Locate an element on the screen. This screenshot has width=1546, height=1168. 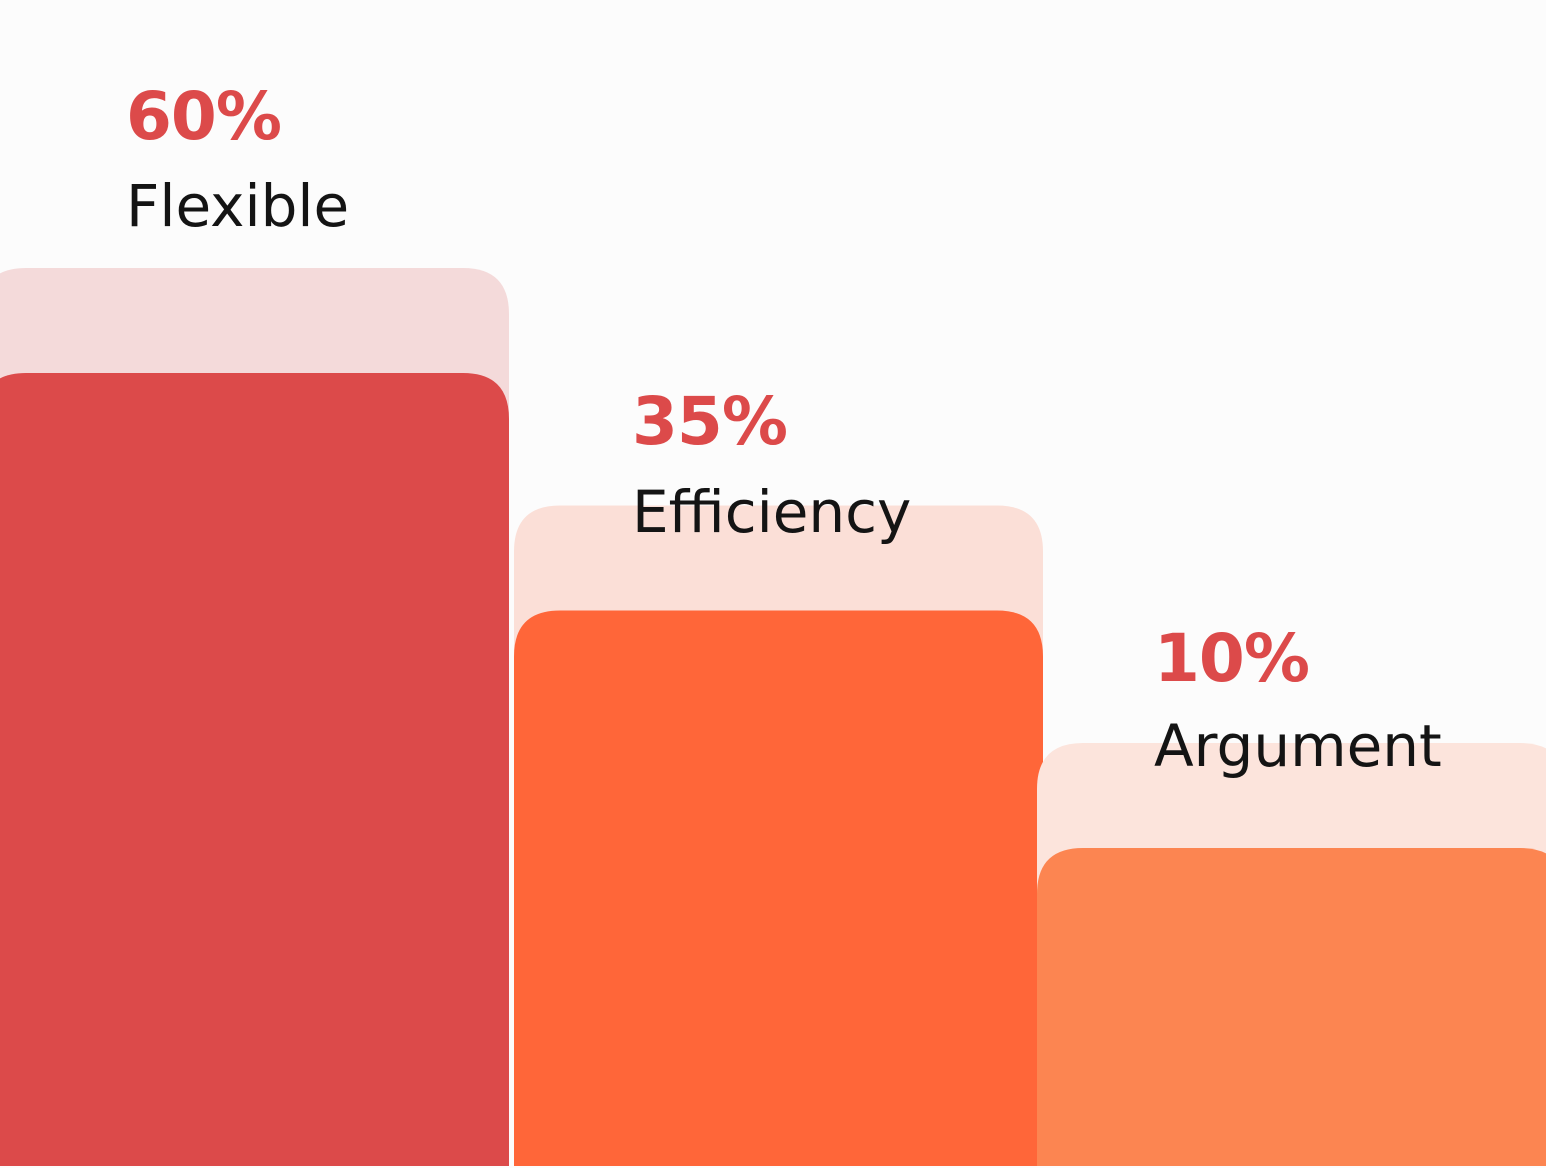
category-label-argument: Argument is located at coordinates (1298, 746).